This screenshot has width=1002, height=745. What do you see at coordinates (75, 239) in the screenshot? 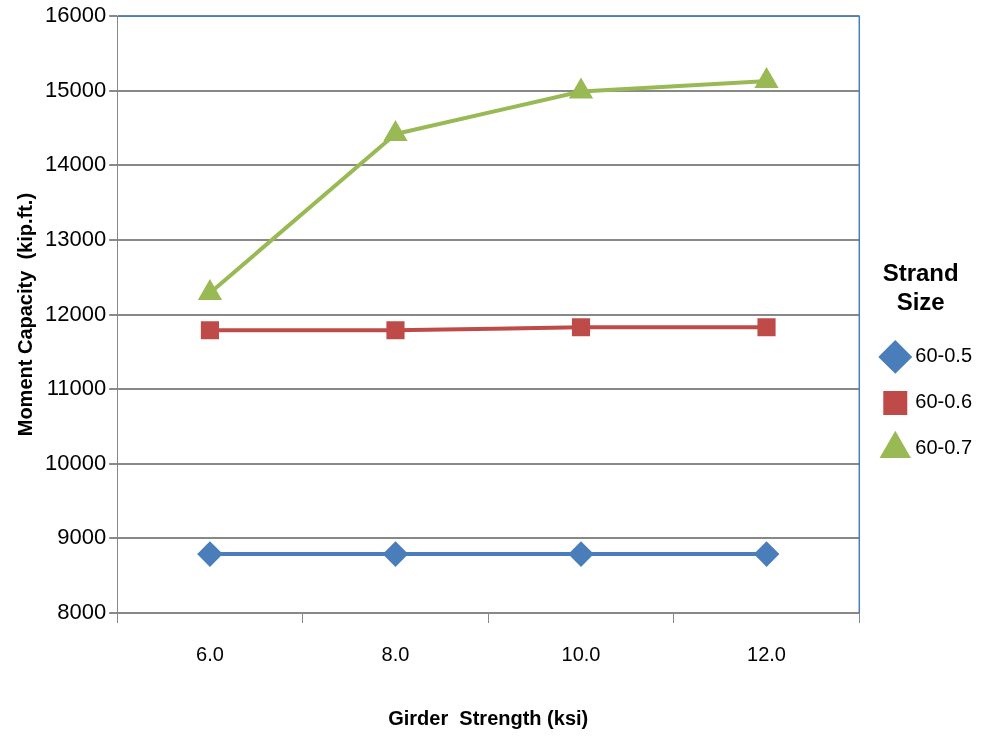
I see `y-tick-label: 13000` at bounding box center [75, 239].